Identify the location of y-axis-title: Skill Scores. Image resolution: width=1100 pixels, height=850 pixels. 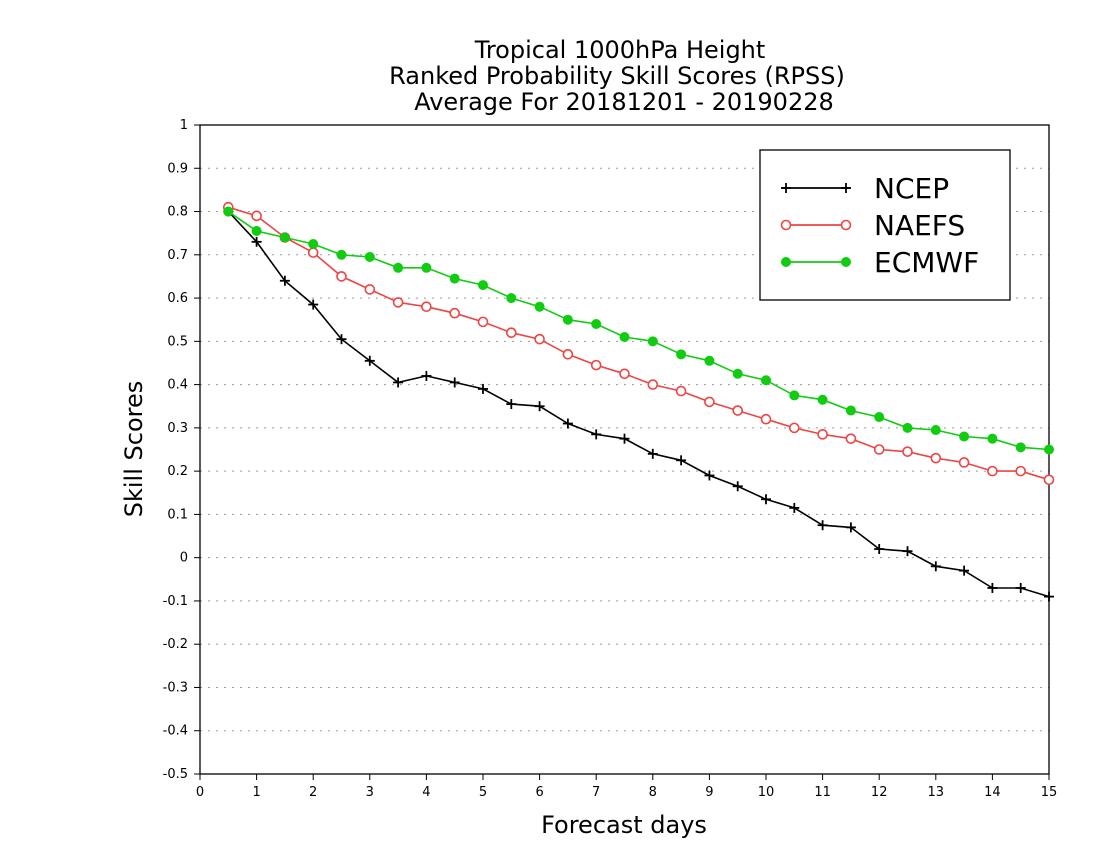
(134, 449).